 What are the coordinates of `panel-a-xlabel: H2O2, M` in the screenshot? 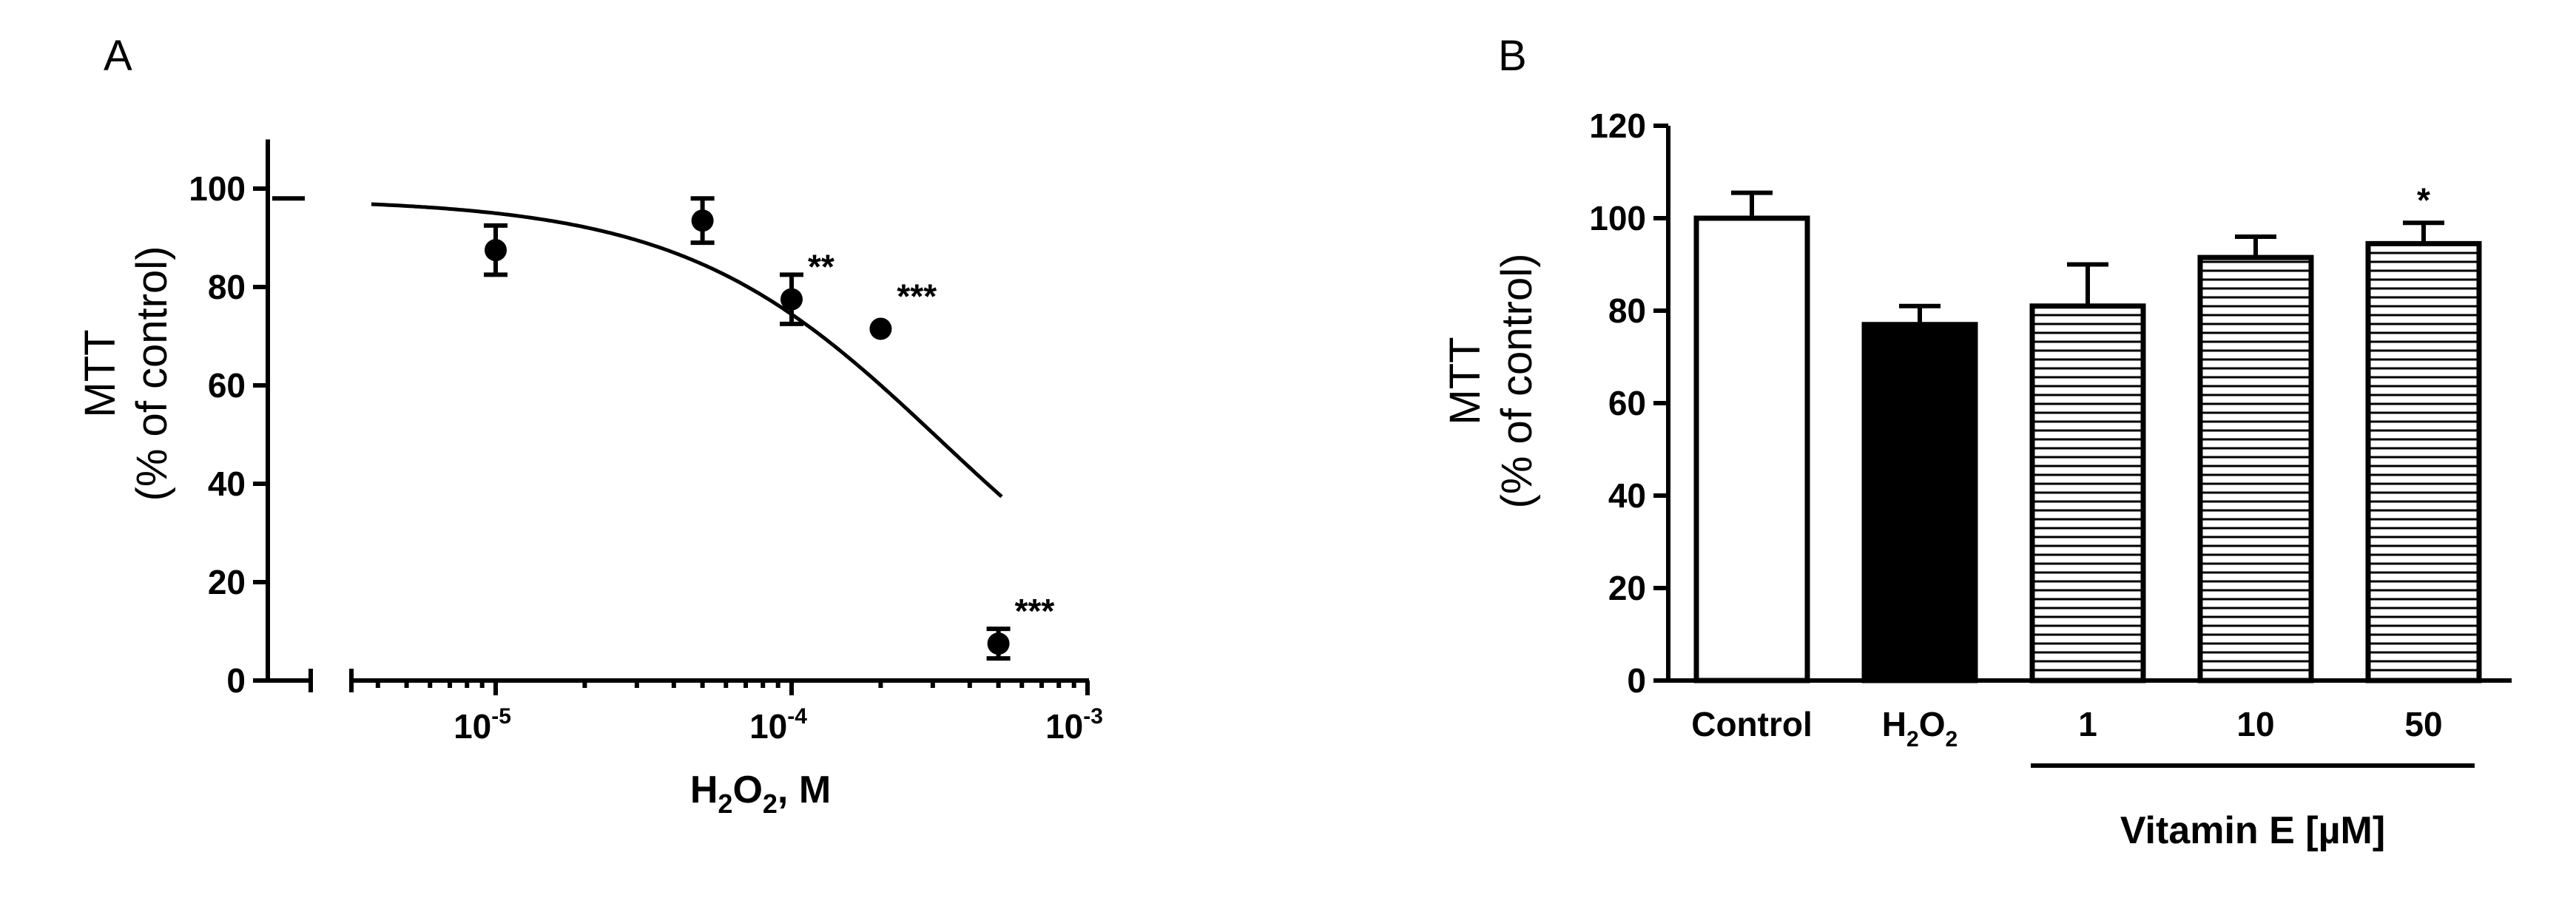 It's located at (760, 794).